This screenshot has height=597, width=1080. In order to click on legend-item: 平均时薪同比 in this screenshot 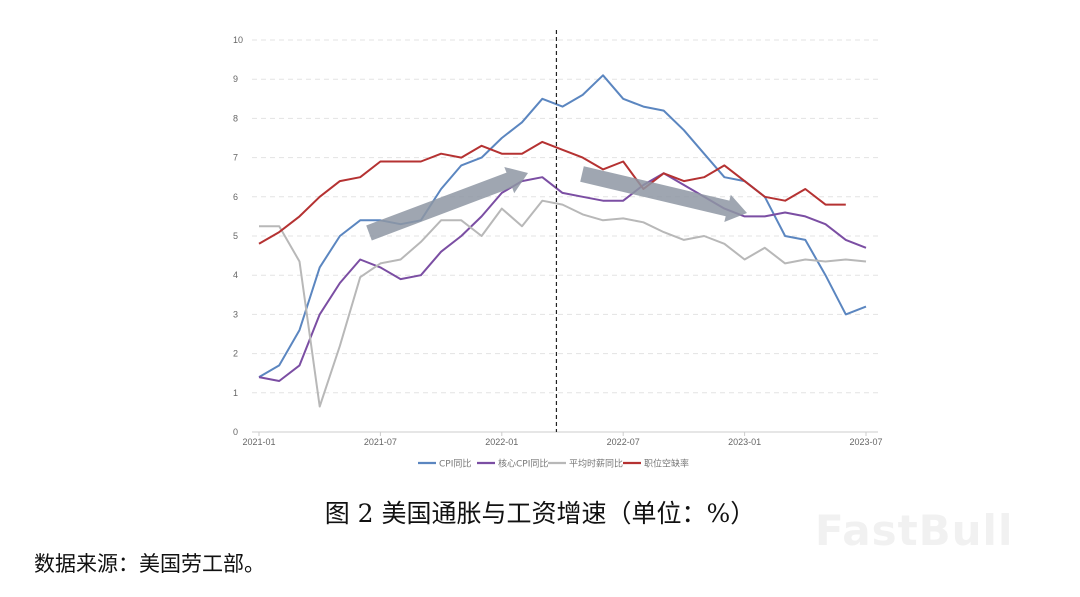, I will do `click(585, 464)`.